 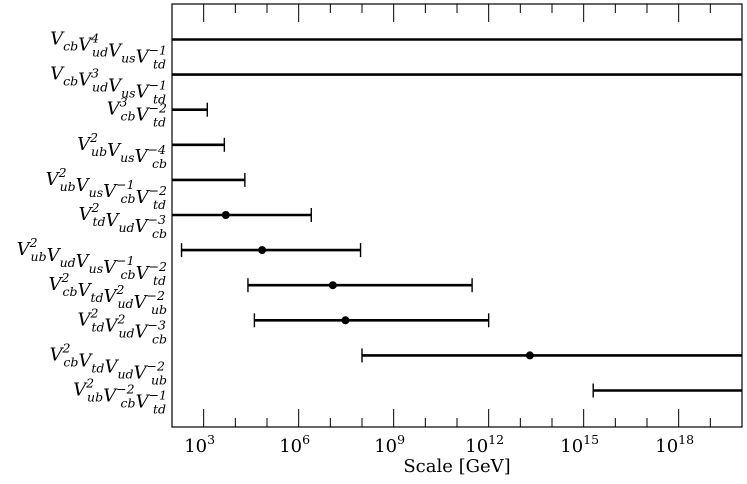 What do you see at coordinates (439, 444) in the screenshot?
I see `x-tick-labels: 10³ 10⁶ 10⁹ 10¹² 10¹⁵ 10¹⁸` at bounding box center [439, 444].